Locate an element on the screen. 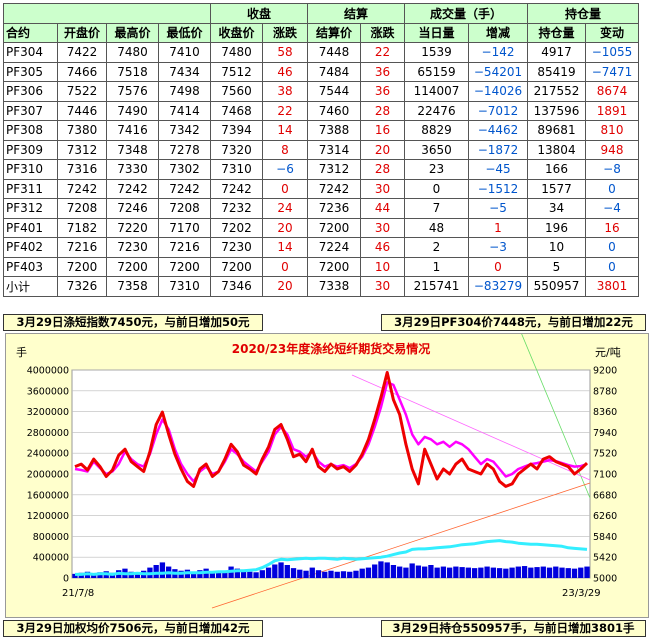 This screenshot has width=649, height=639. table-cell: 7170 is located at coordinates (184, 227).